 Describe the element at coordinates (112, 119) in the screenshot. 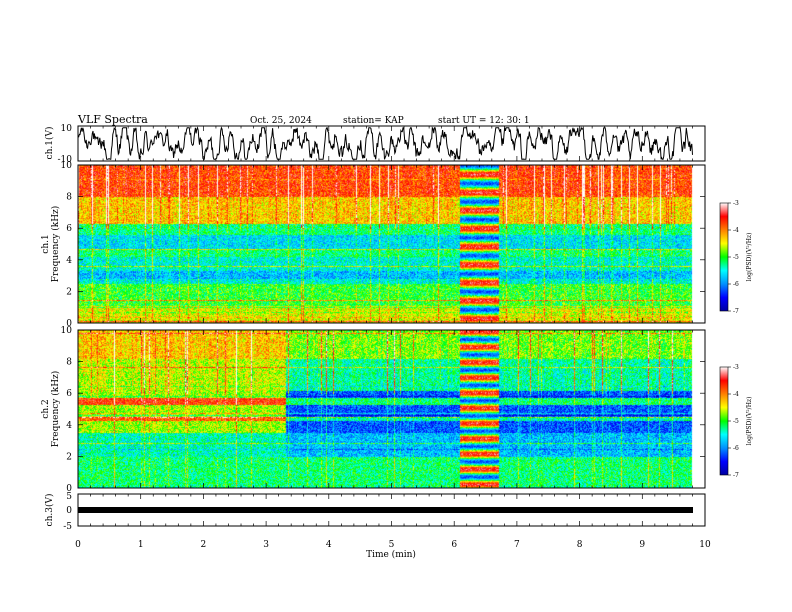

I see `figure-title: VLF Spectra` at that location.